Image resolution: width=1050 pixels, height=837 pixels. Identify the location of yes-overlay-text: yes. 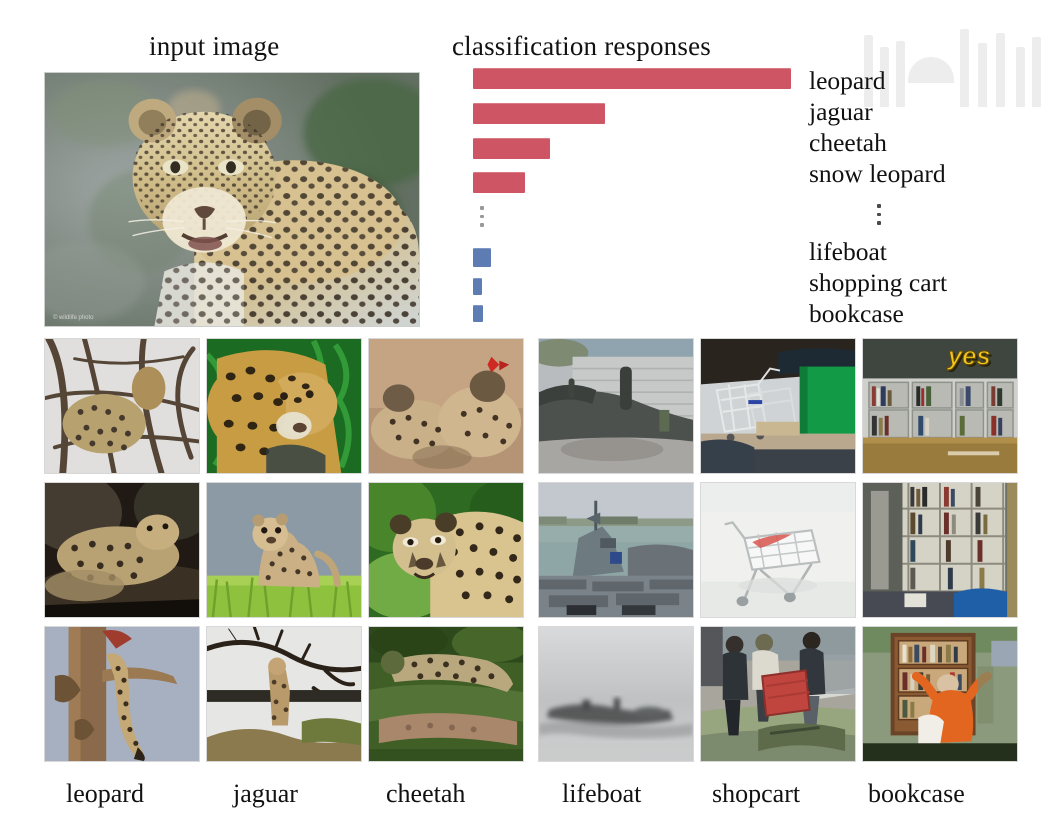
(968, 357).